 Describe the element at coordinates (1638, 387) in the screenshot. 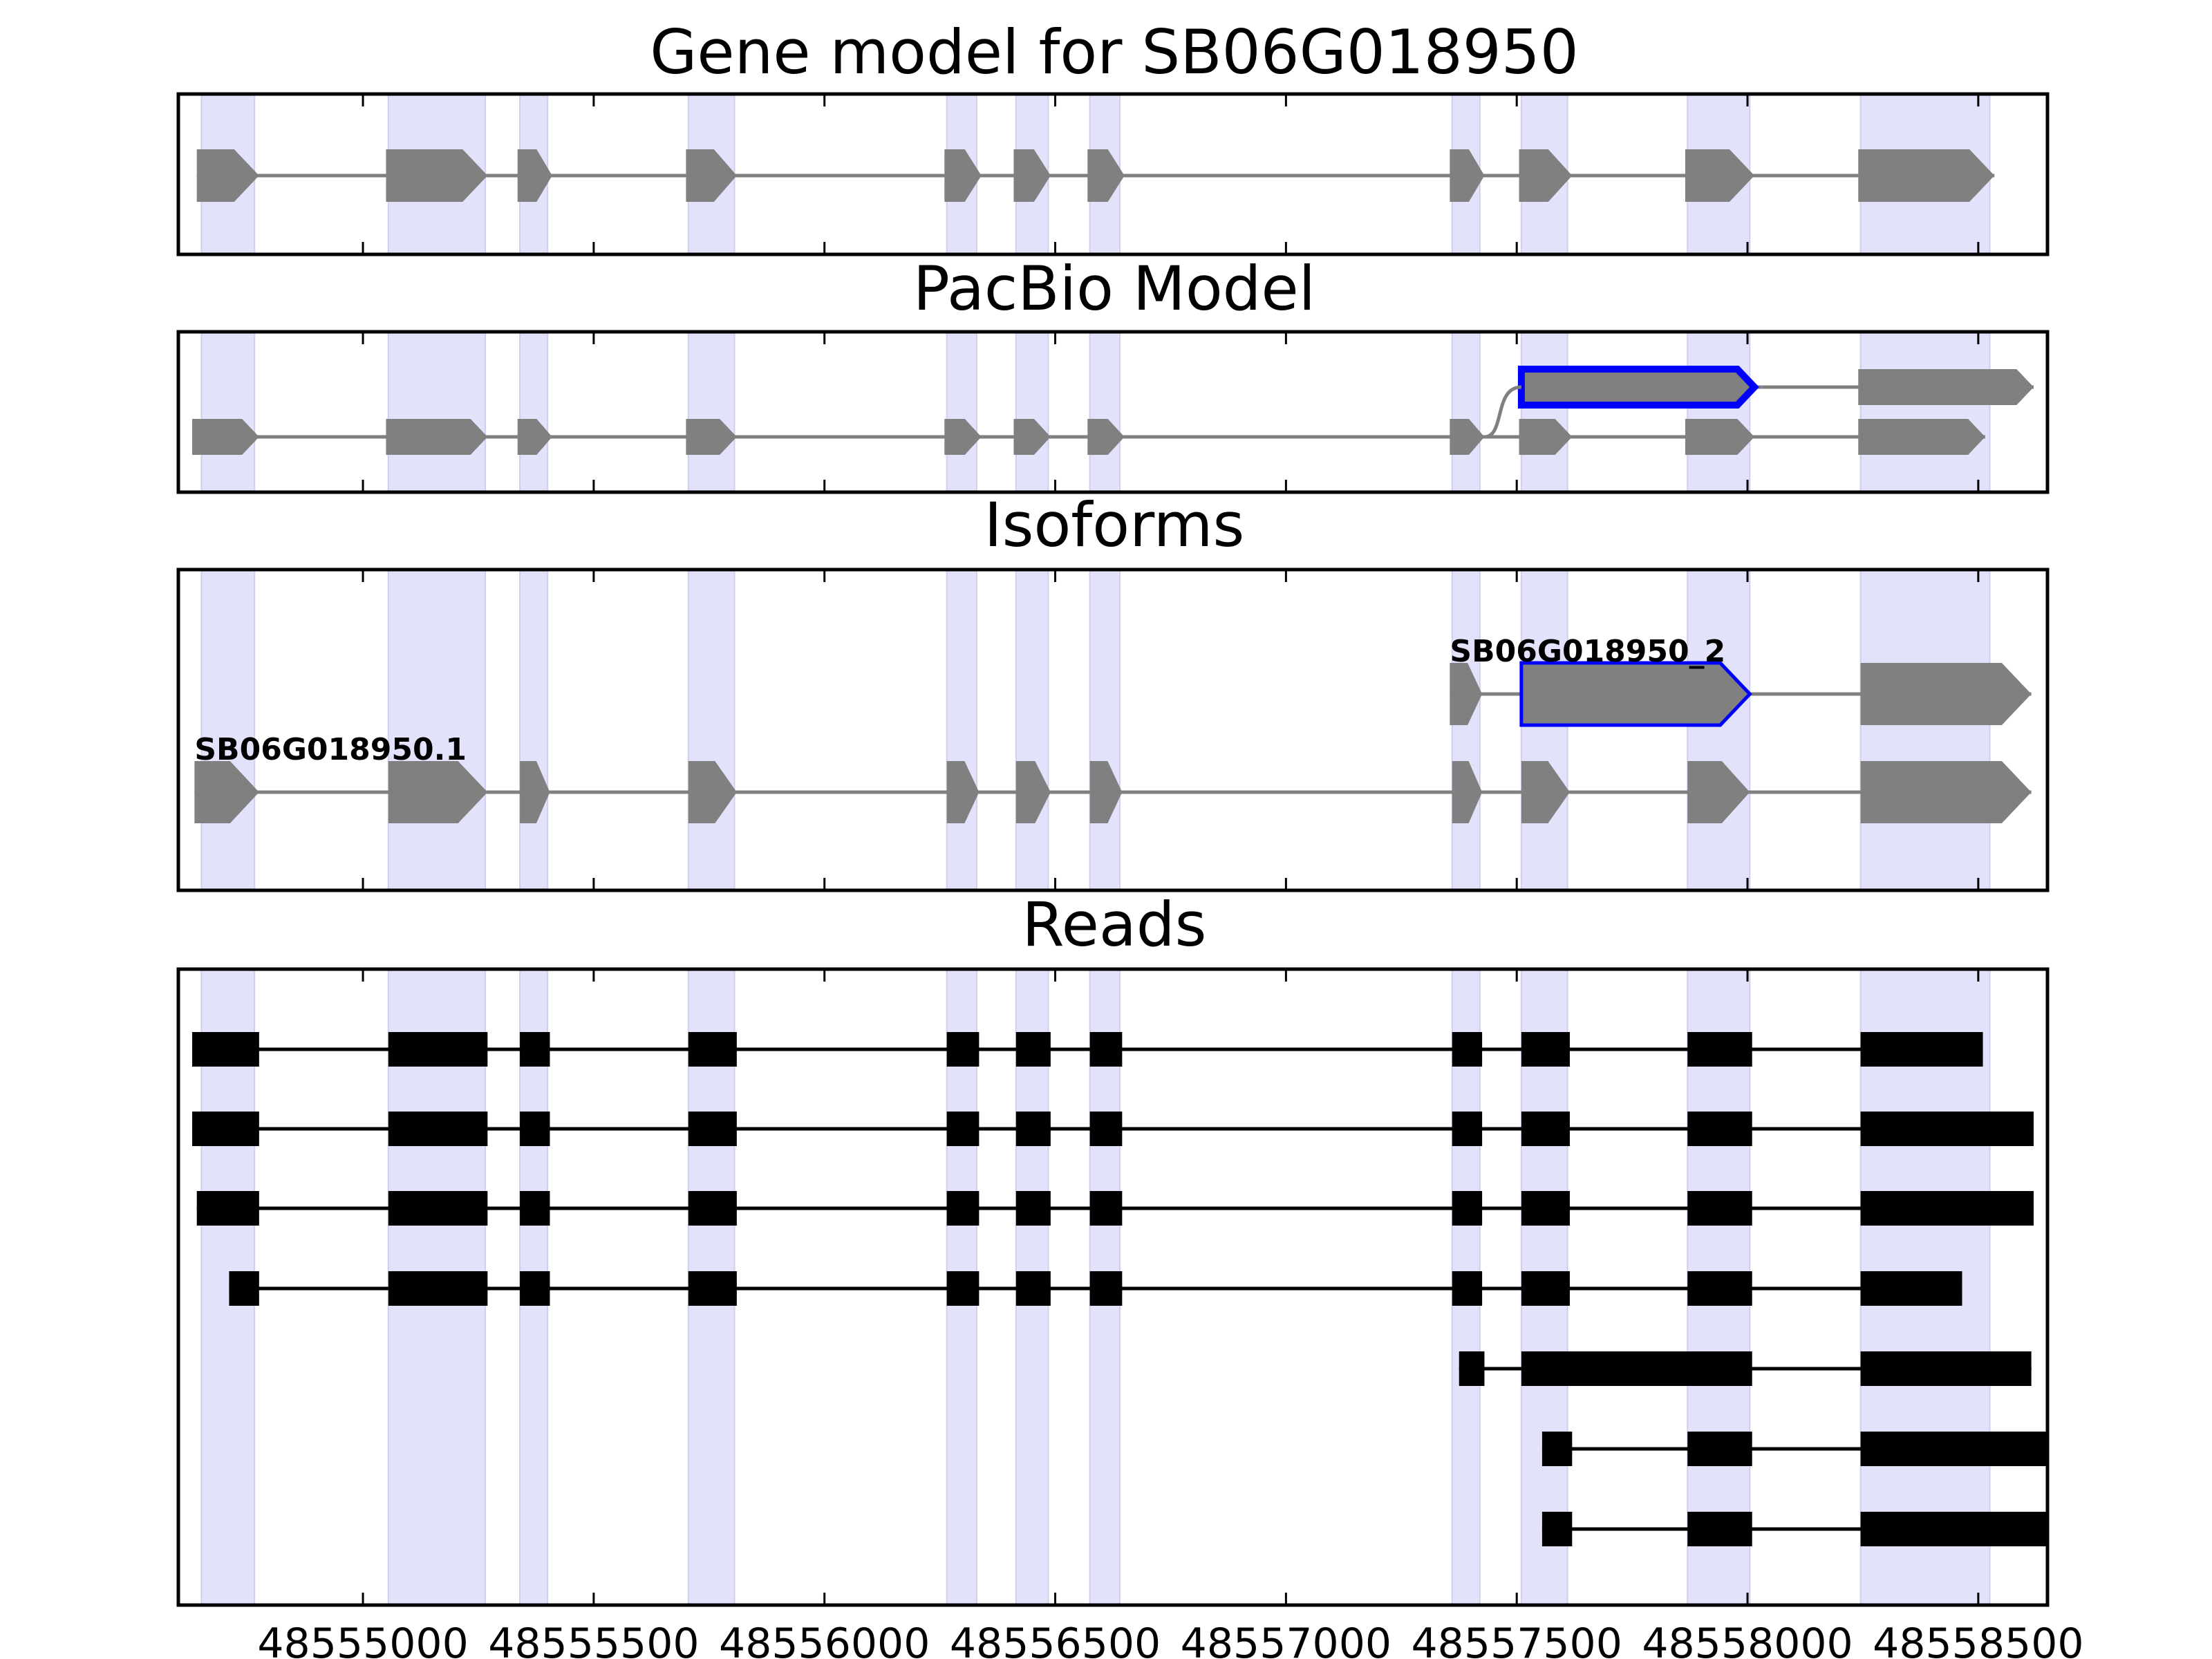

I see `exon-feature-highlighted` at that location.